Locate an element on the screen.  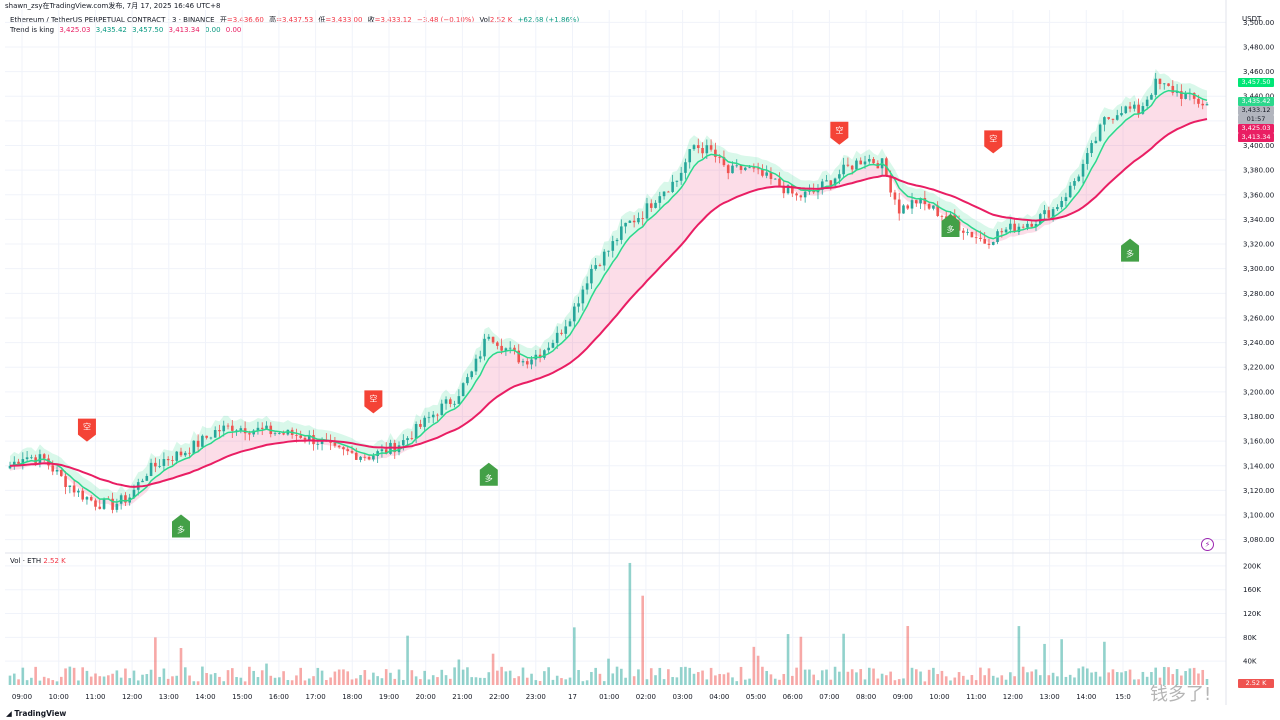
price-tick-label: 3,300.00 is located at coordinates (1258, 269).